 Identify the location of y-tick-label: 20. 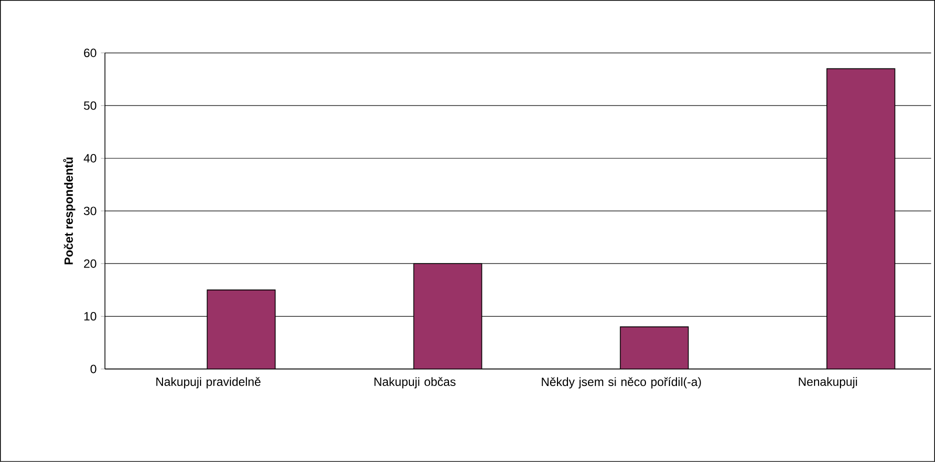
(90, 263).